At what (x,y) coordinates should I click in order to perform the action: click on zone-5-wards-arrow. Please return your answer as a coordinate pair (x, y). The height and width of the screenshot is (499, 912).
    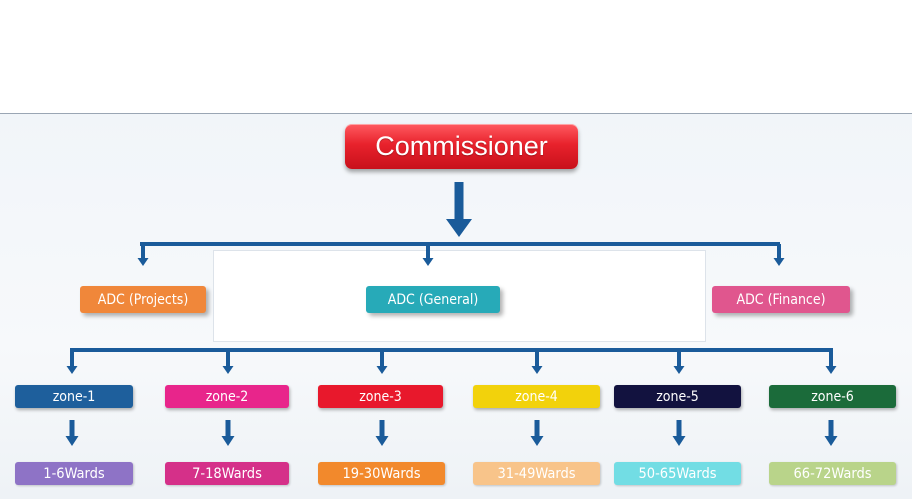
    Looking at the image, I should click on (679, 433).